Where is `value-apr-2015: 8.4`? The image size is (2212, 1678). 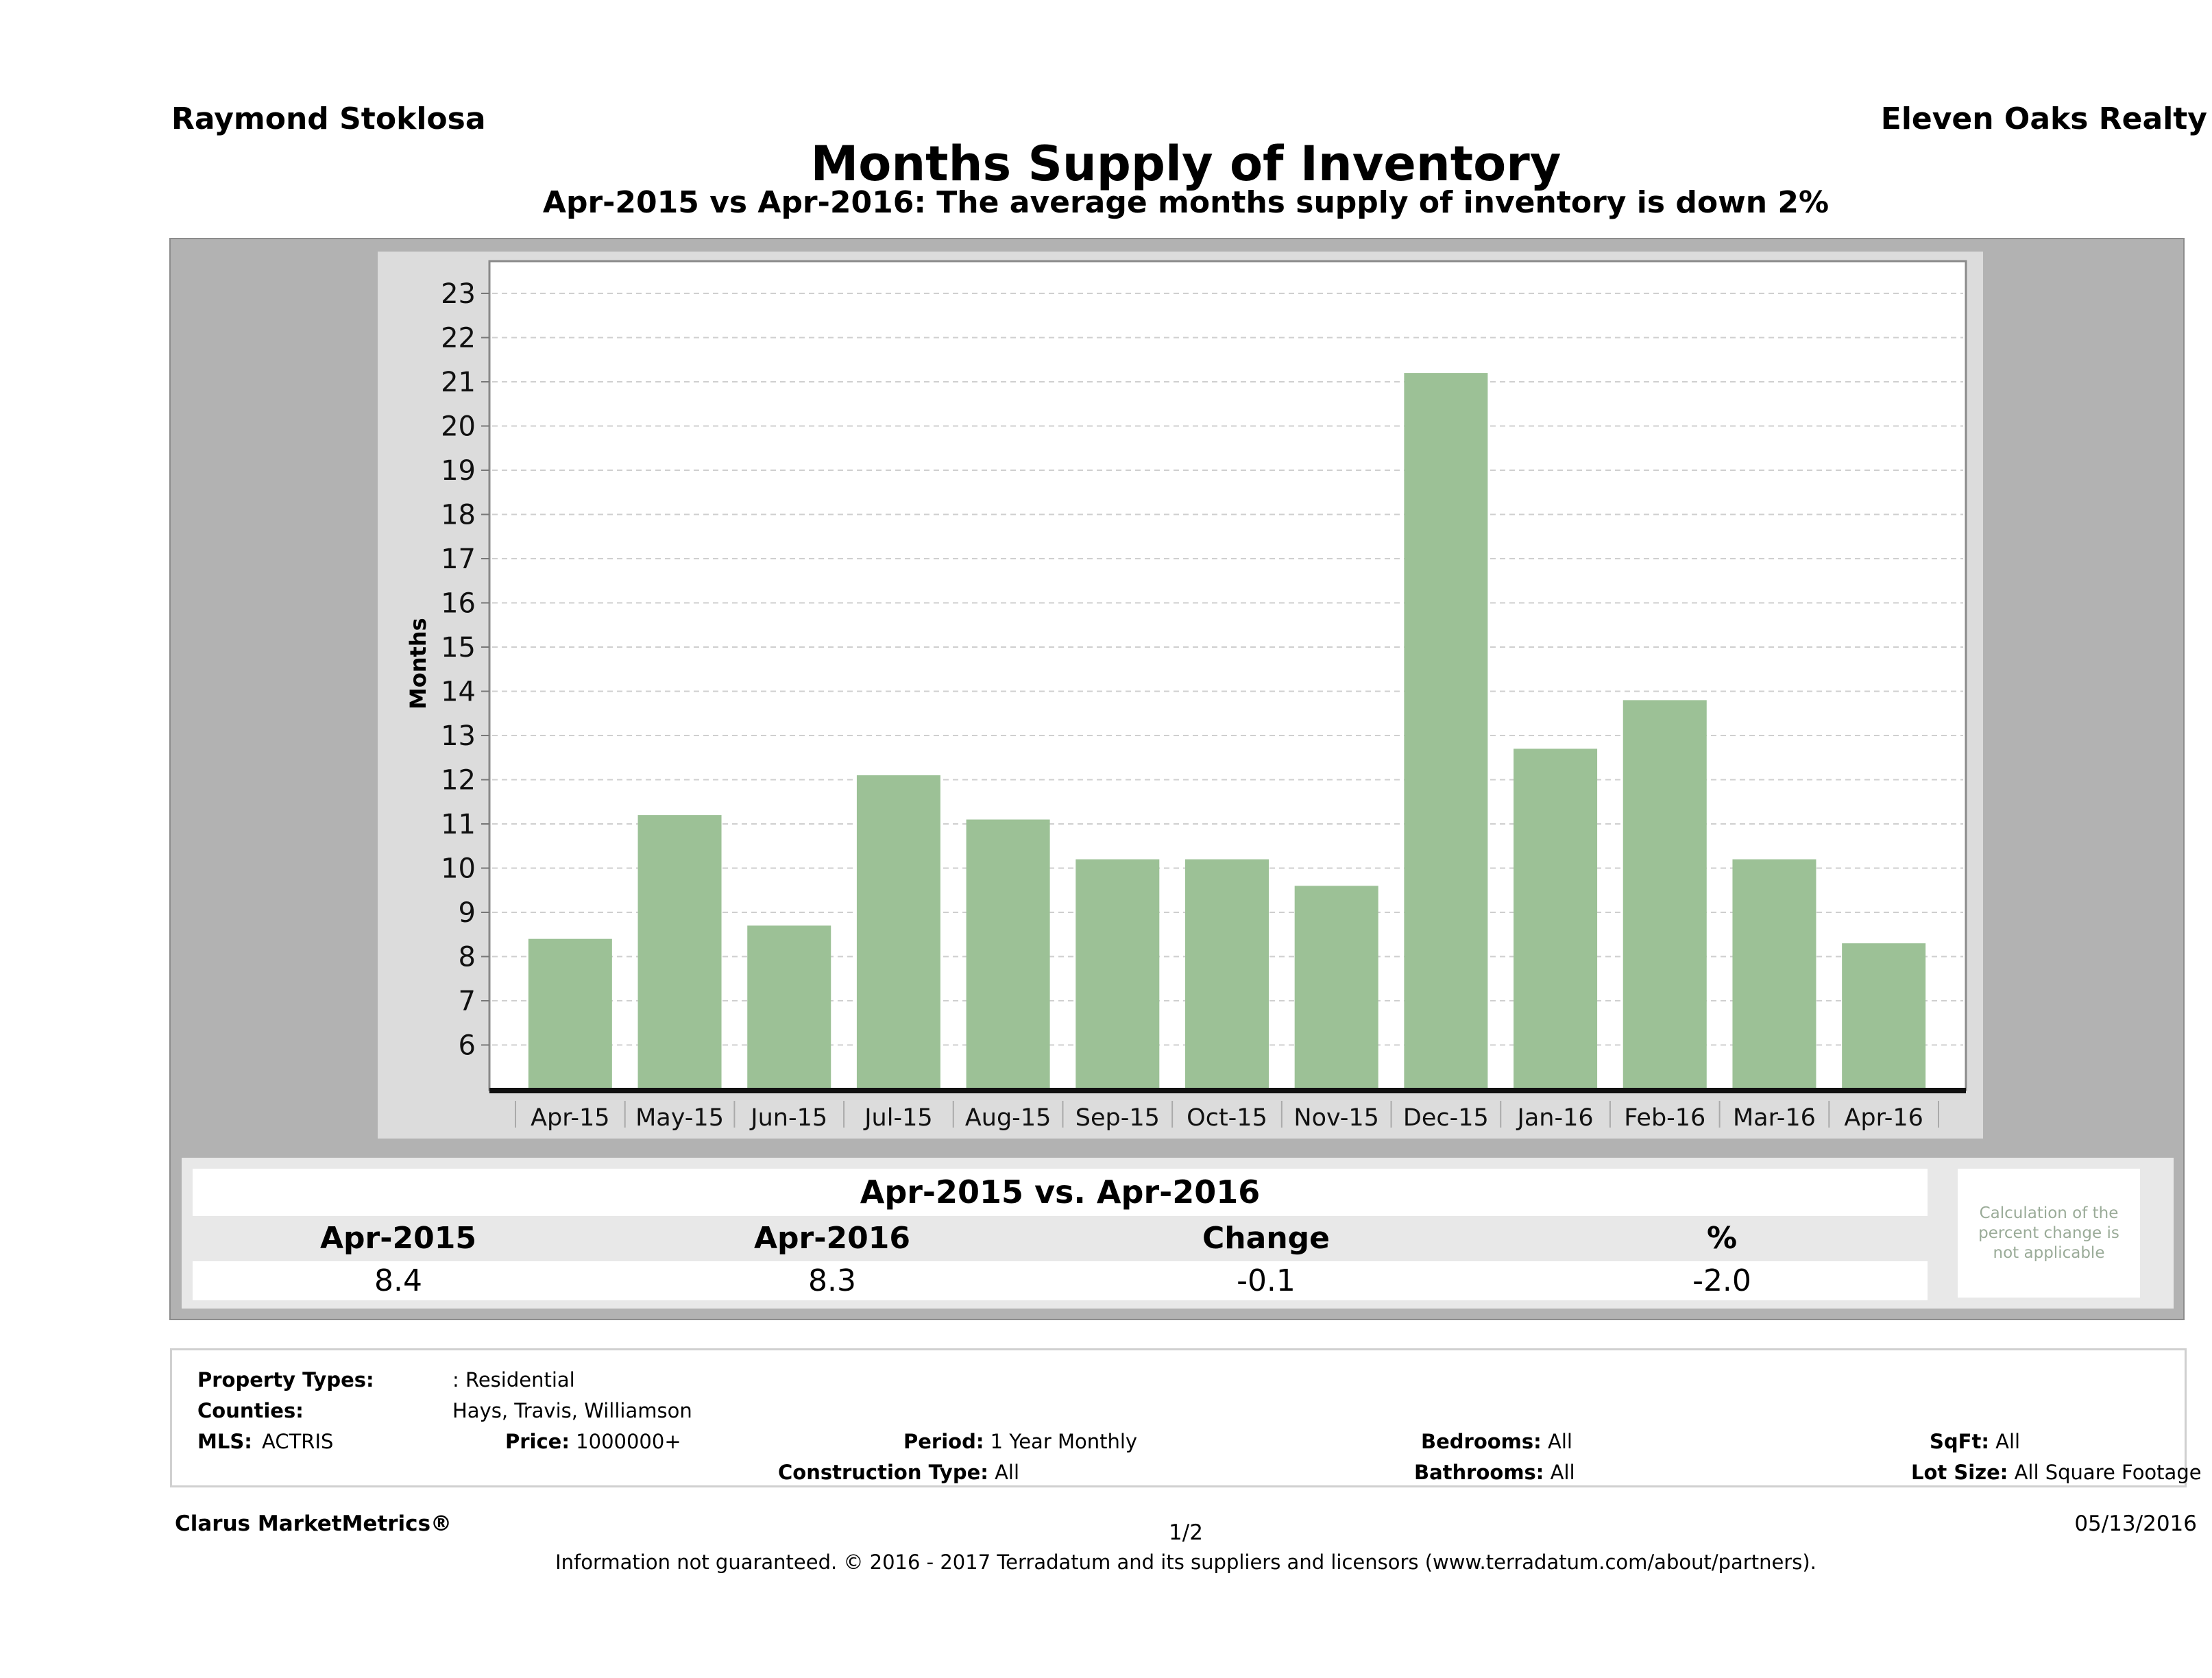
value-apr-2015: 8.4 is located at coordinates (398, 1280).